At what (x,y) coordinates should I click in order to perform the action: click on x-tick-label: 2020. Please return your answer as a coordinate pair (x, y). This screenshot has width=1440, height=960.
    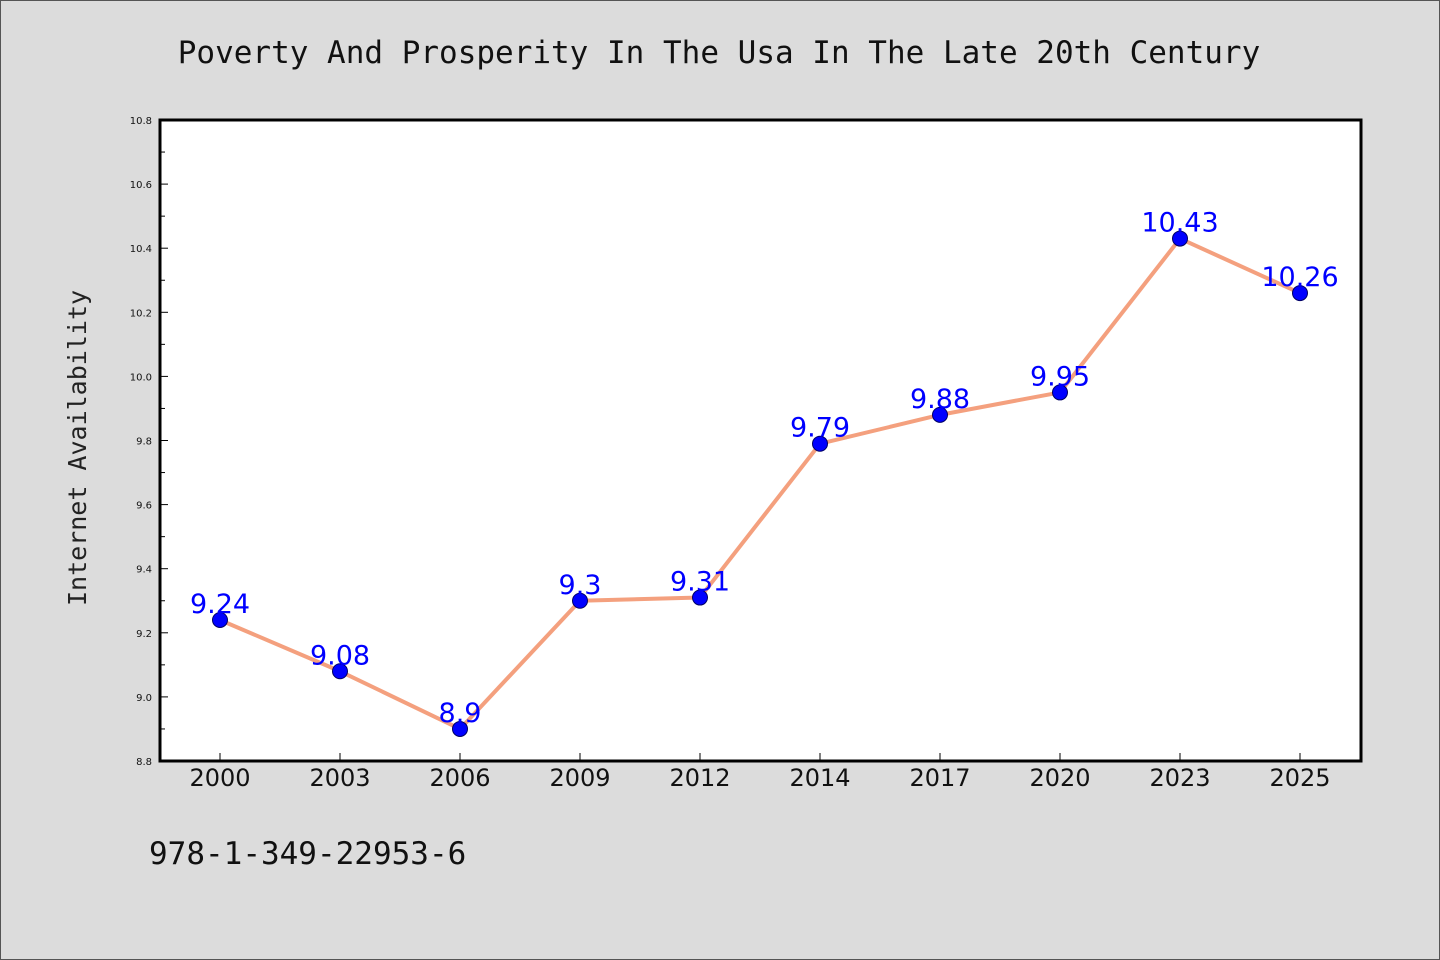
    Looking at the image, I should click on (1059, 778).